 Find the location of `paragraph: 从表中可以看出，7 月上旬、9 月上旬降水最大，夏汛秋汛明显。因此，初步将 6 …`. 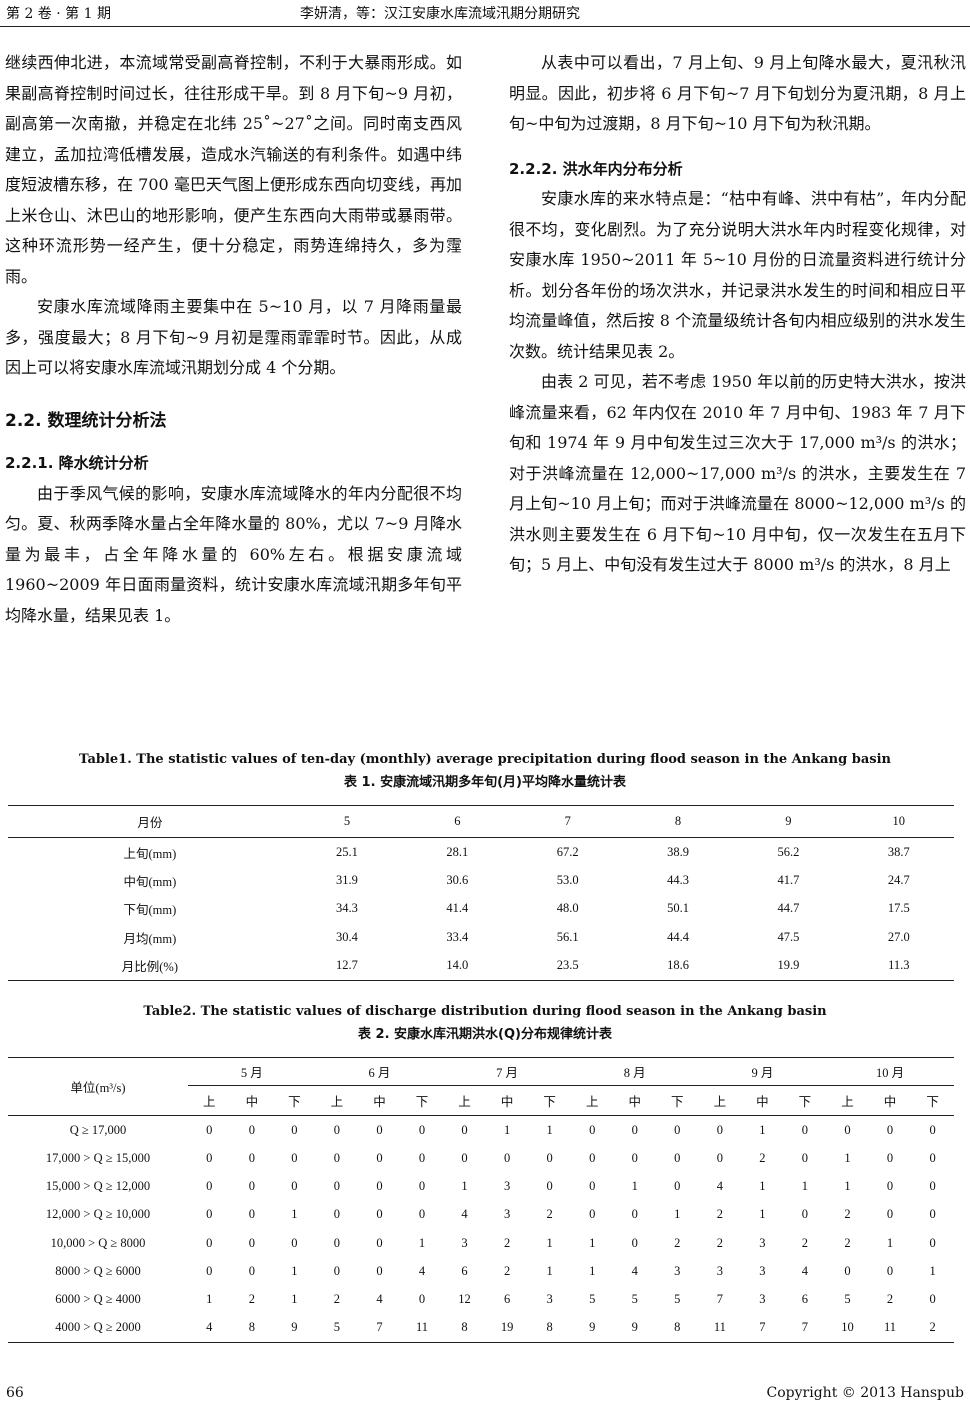

paragraph: 从表中可以看出，7 月上旬、9 月上旬降水最大，夏汛秋汛明显。因此，初步将 6 … is located at coordinates (737, 93).